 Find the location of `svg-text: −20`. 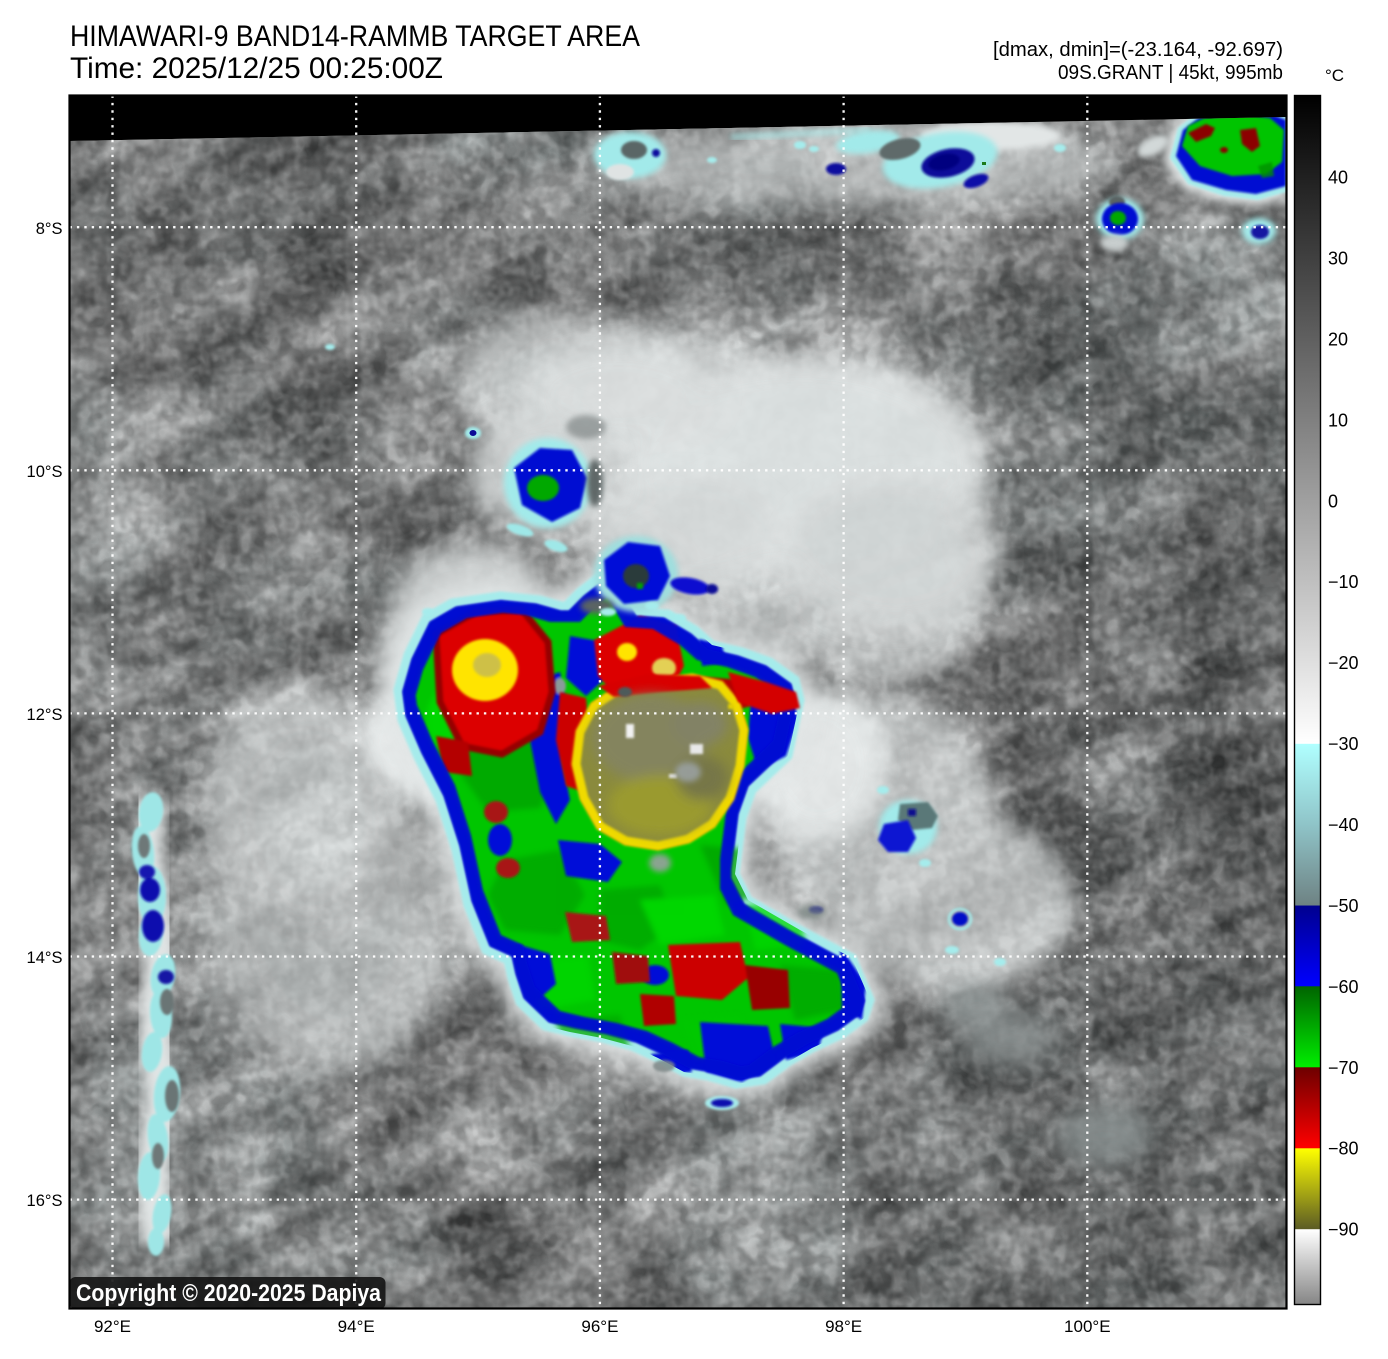

svg-text: −20 is located at coordinates (1343, 663).